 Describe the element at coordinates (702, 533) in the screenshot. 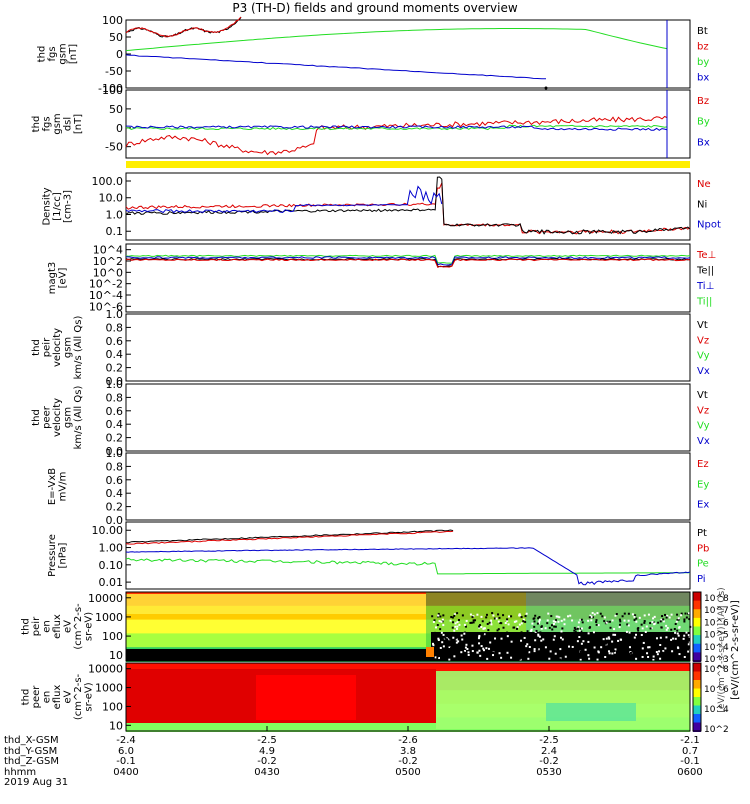

I see `legend-entry: Pt` at that location.